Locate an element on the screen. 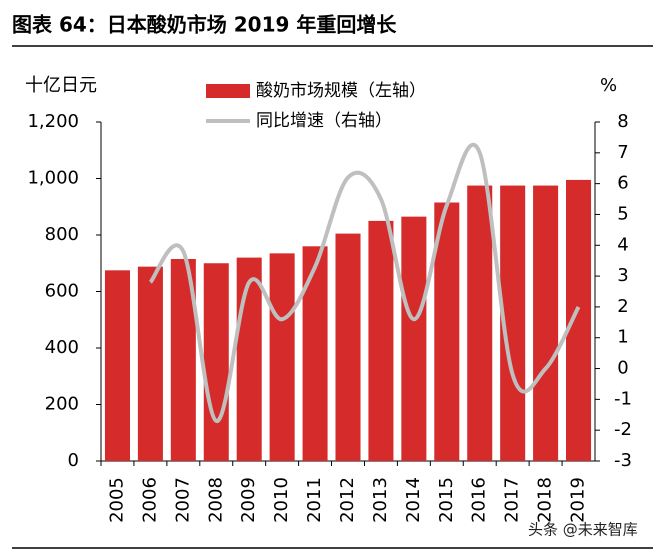 This screenshot has height=554, width=665. x-tick-label: 2018 is located at coordinates (545, 500).